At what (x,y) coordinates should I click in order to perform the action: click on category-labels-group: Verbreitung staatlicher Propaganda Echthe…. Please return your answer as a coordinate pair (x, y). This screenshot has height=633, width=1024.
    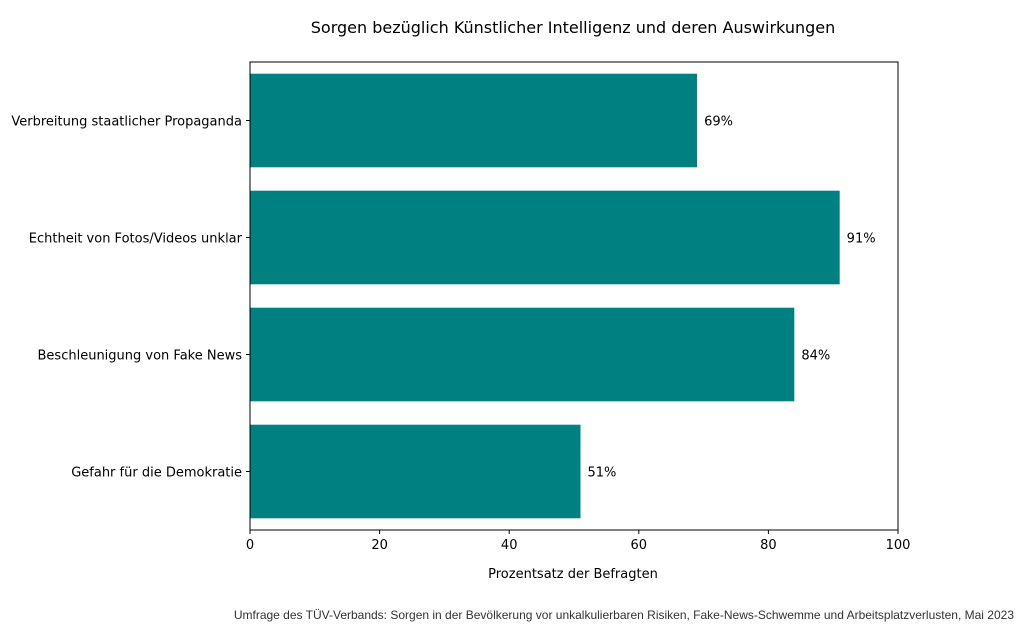
    Looking at the image, I should click on (130, 298).